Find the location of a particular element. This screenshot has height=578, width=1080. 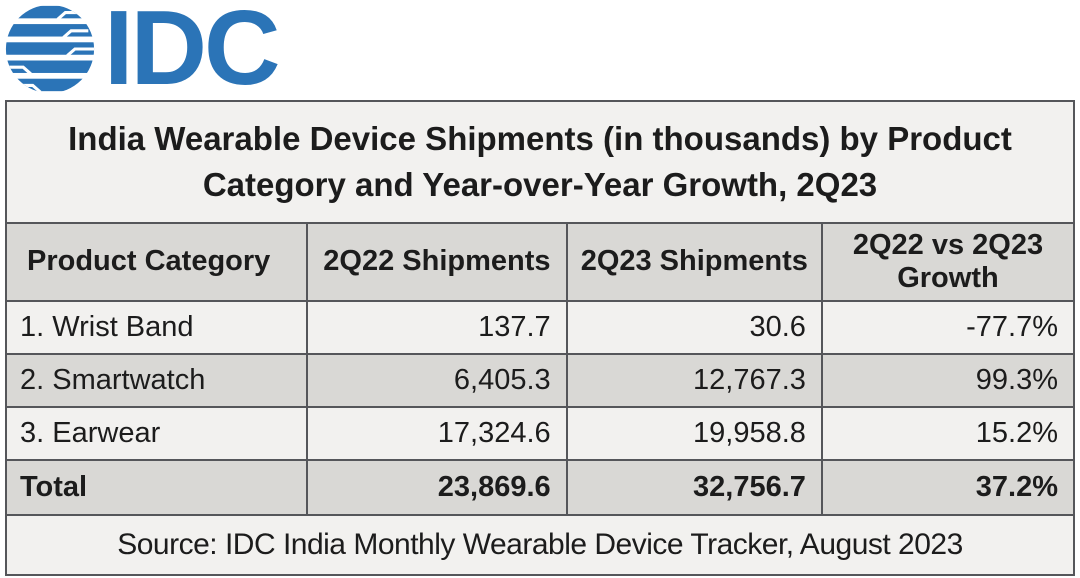

cell-2q23: 30.6 is located at coordinates (694, 327).